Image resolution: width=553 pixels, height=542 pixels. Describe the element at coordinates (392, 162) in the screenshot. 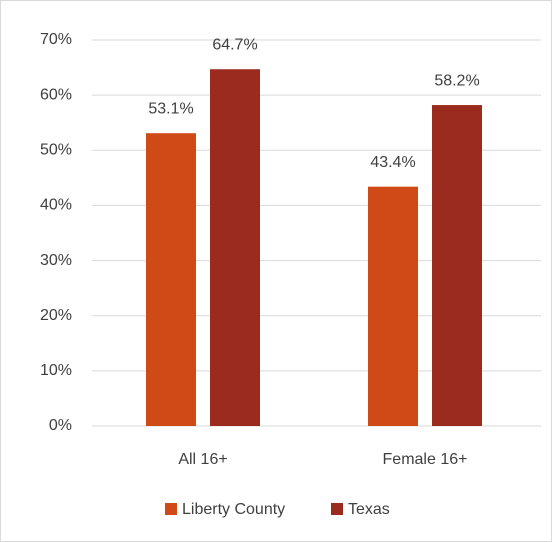

I see `data-label: 43.4%` at that location.